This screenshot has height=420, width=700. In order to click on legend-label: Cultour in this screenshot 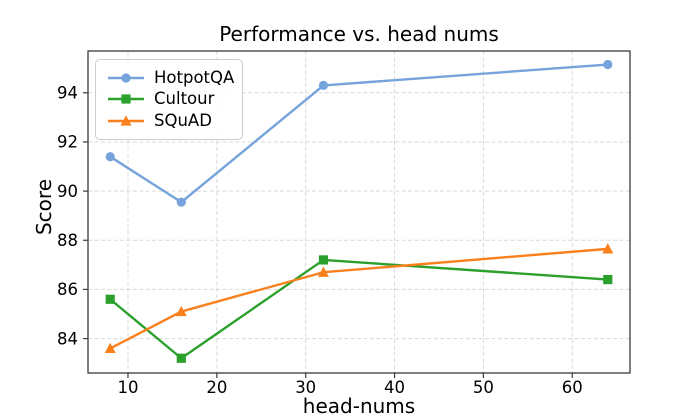, I will do `click(184, 99)`.